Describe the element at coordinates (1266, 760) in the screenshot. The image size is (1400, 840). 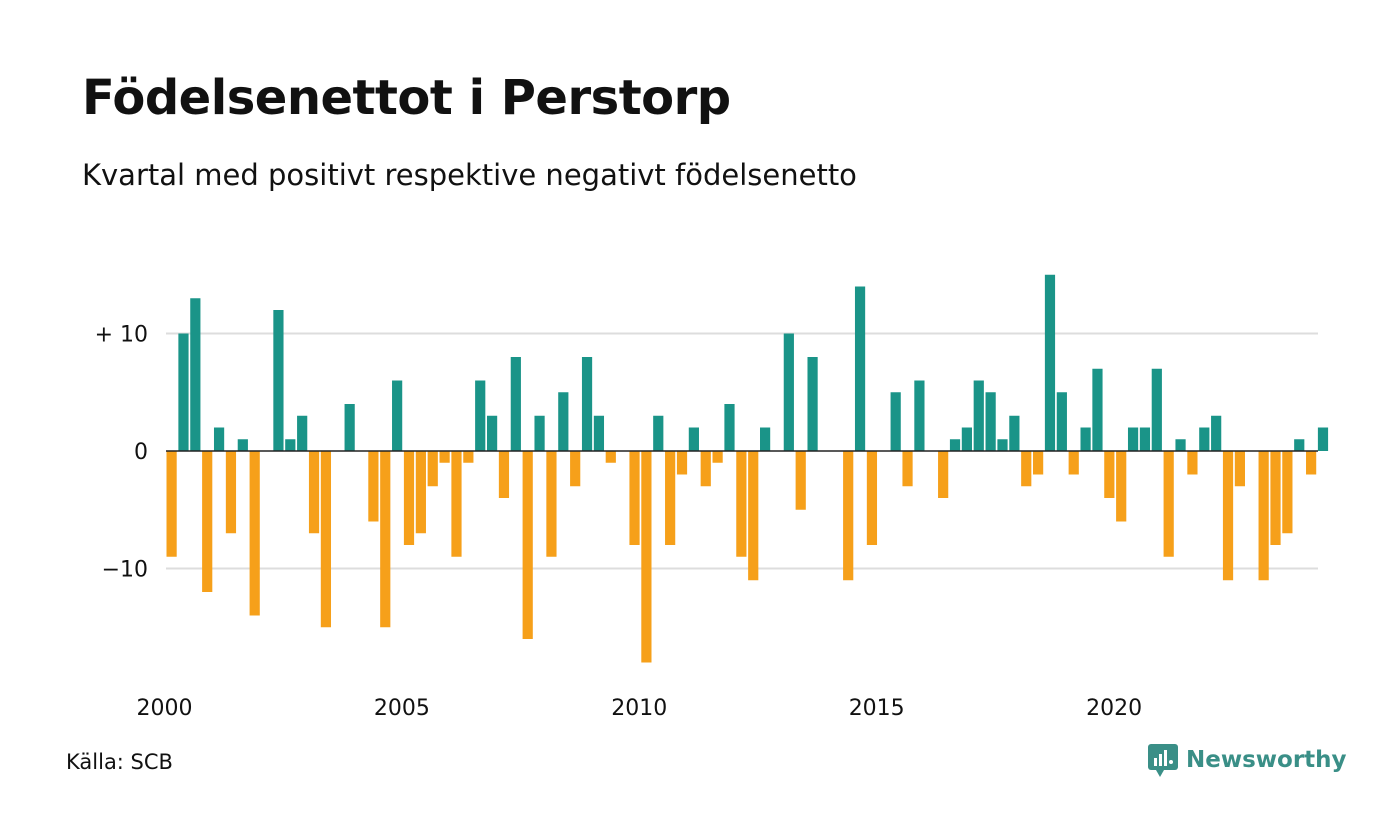
I see `brand-name: Newsworthy` at that location.